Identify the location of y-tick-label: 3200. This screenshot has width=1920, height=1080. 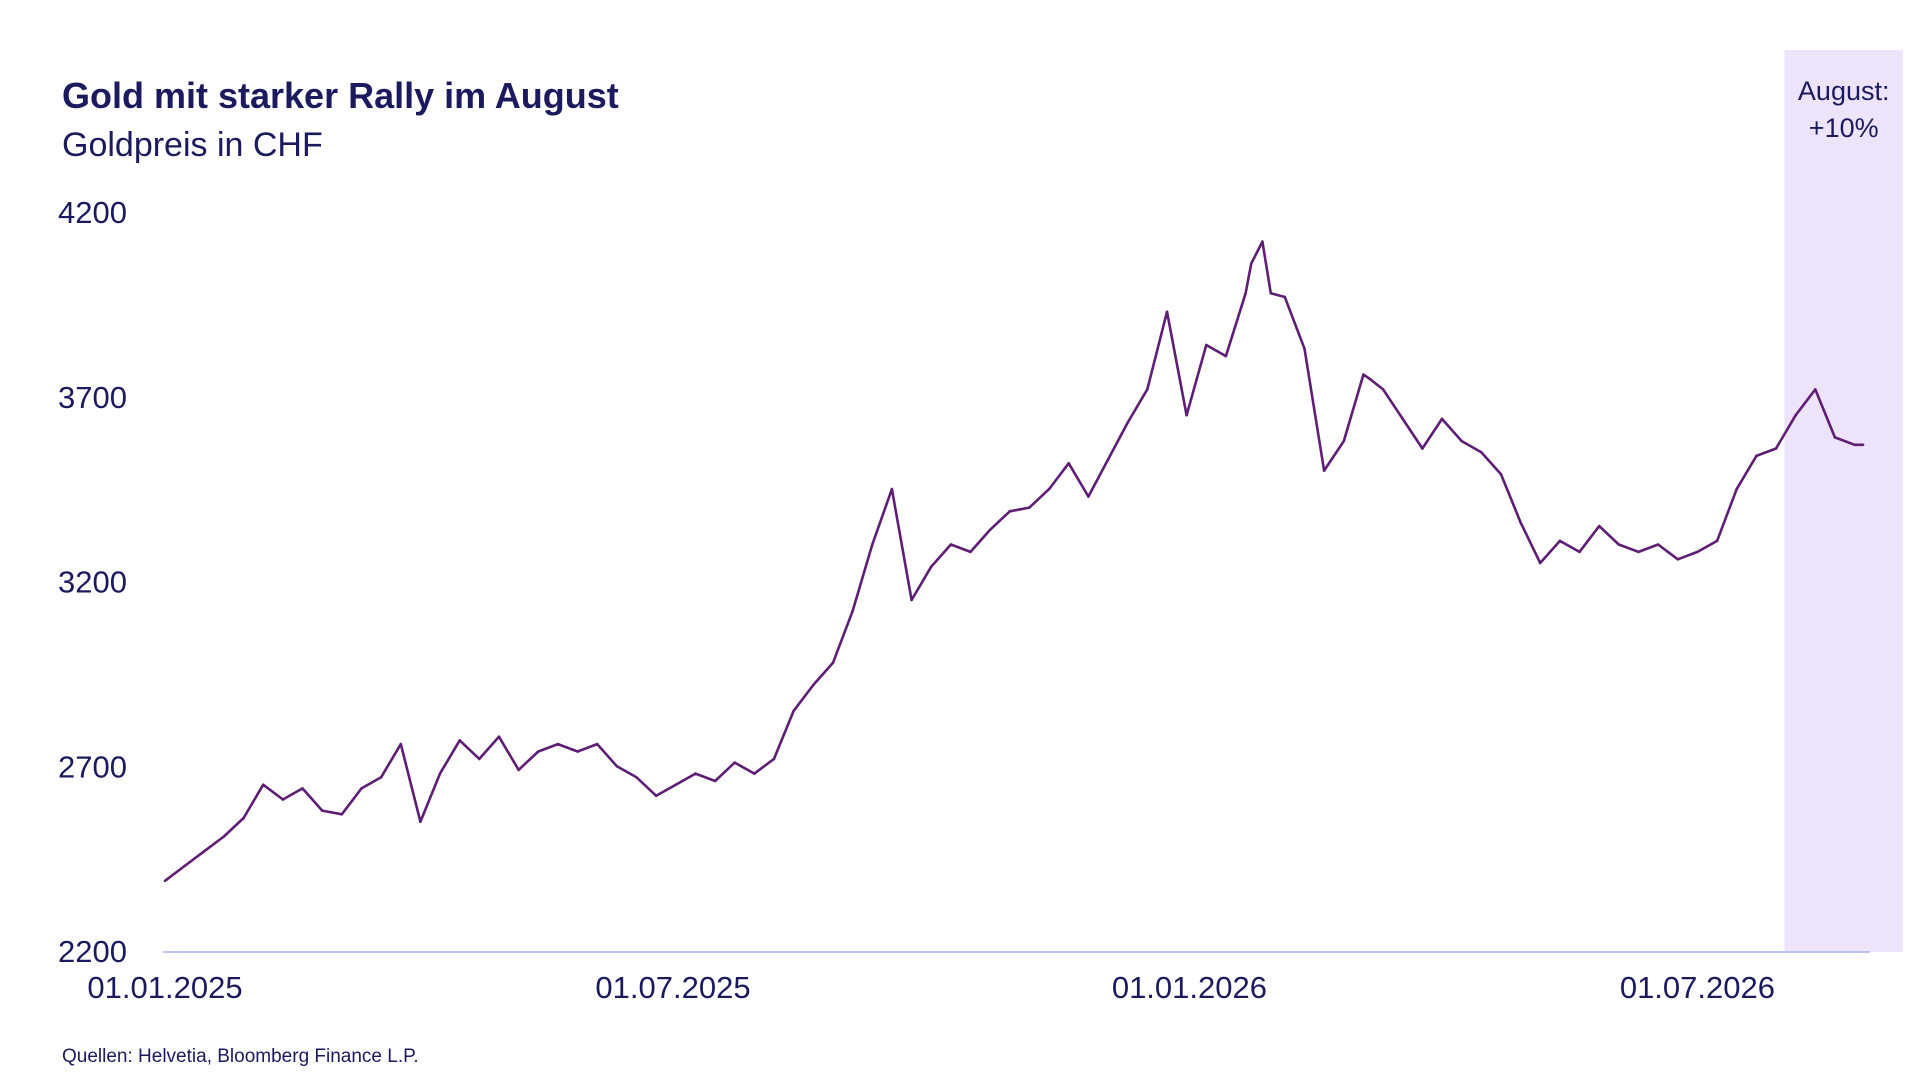
(92, 582).